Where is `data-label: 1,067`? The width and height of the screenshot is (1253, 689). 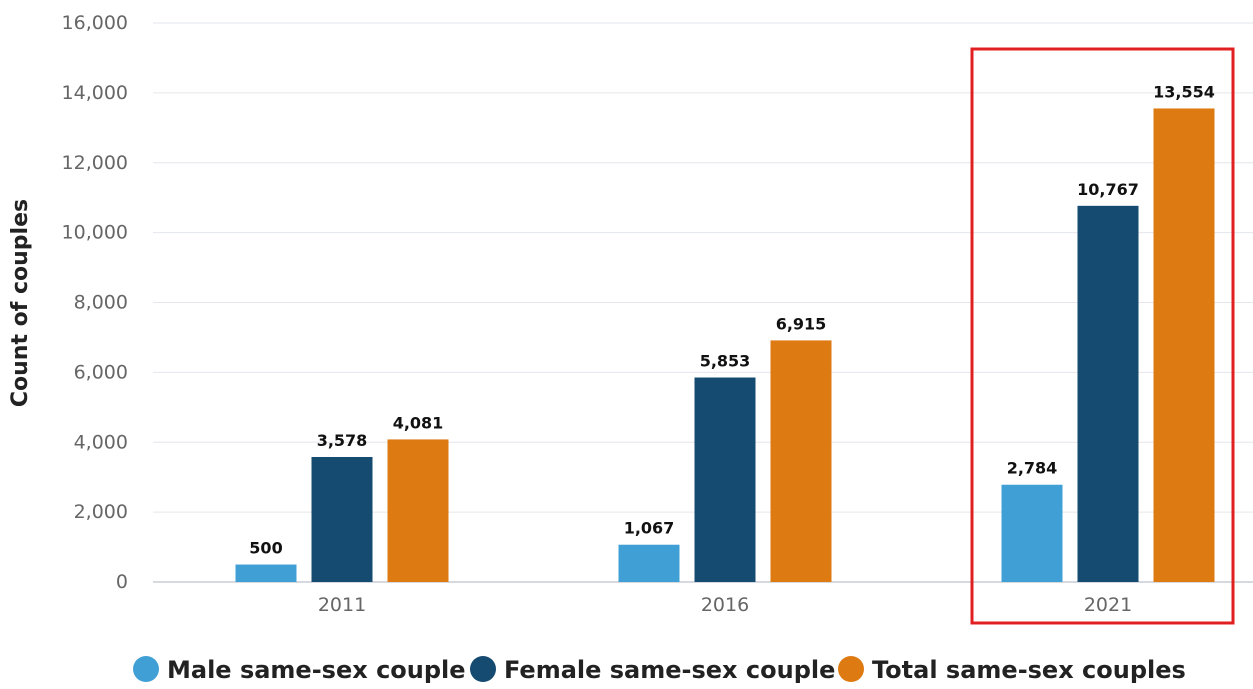
data-label: 1,067 is located at coordinates (649, 528).